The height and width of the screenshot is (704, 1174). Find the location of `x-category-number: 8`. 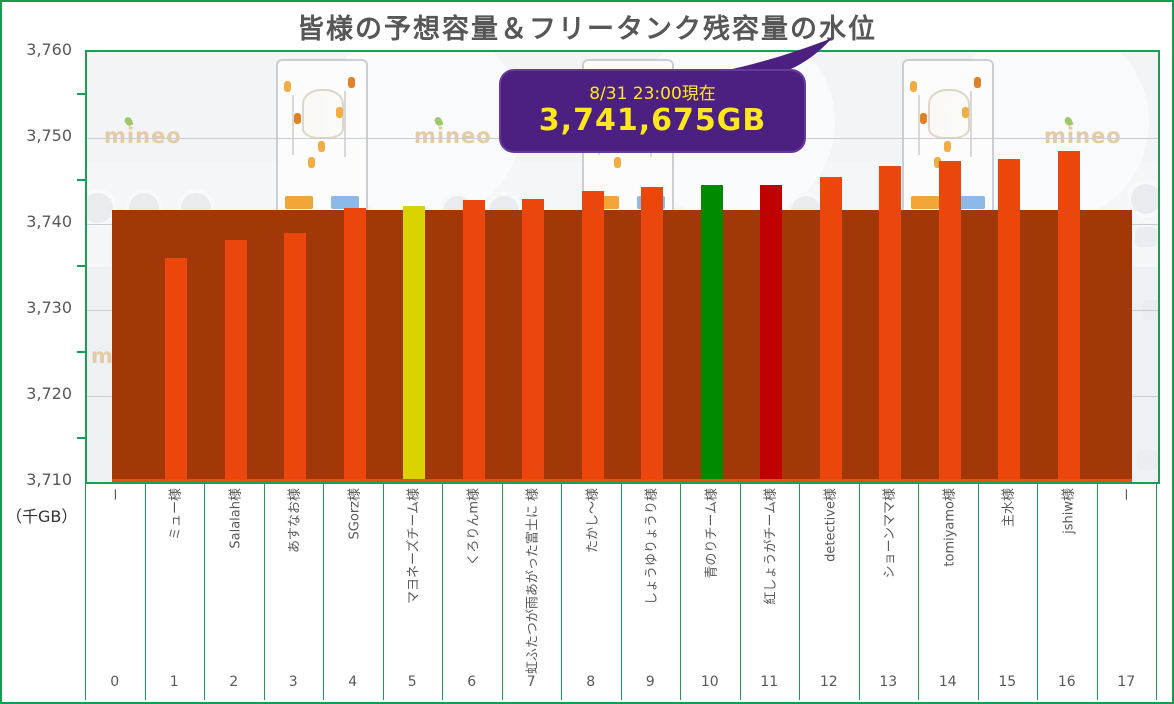

x-category-number: 8 is located at coordinates (591, 682).